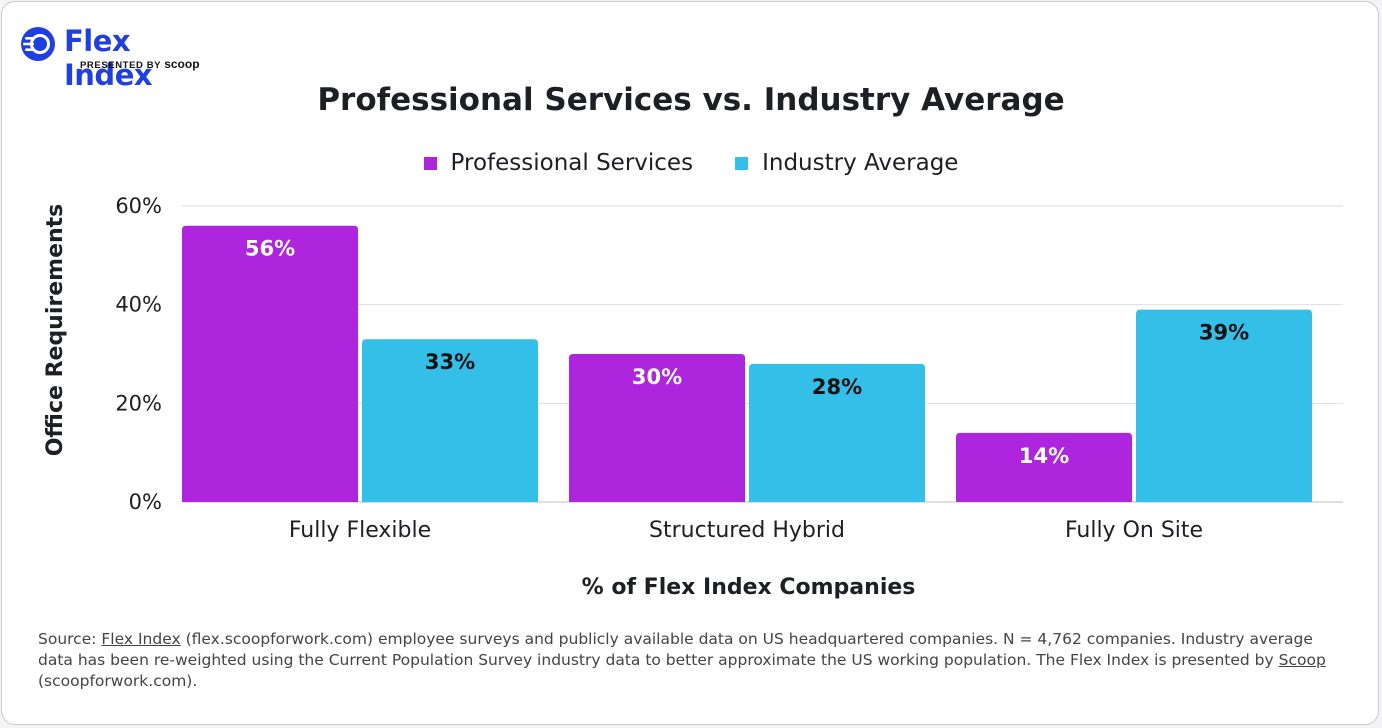  What do you see at coordinates (270, 249) in the screenshot?
I see `data-label: 56%` at bounding box center [270, 249].